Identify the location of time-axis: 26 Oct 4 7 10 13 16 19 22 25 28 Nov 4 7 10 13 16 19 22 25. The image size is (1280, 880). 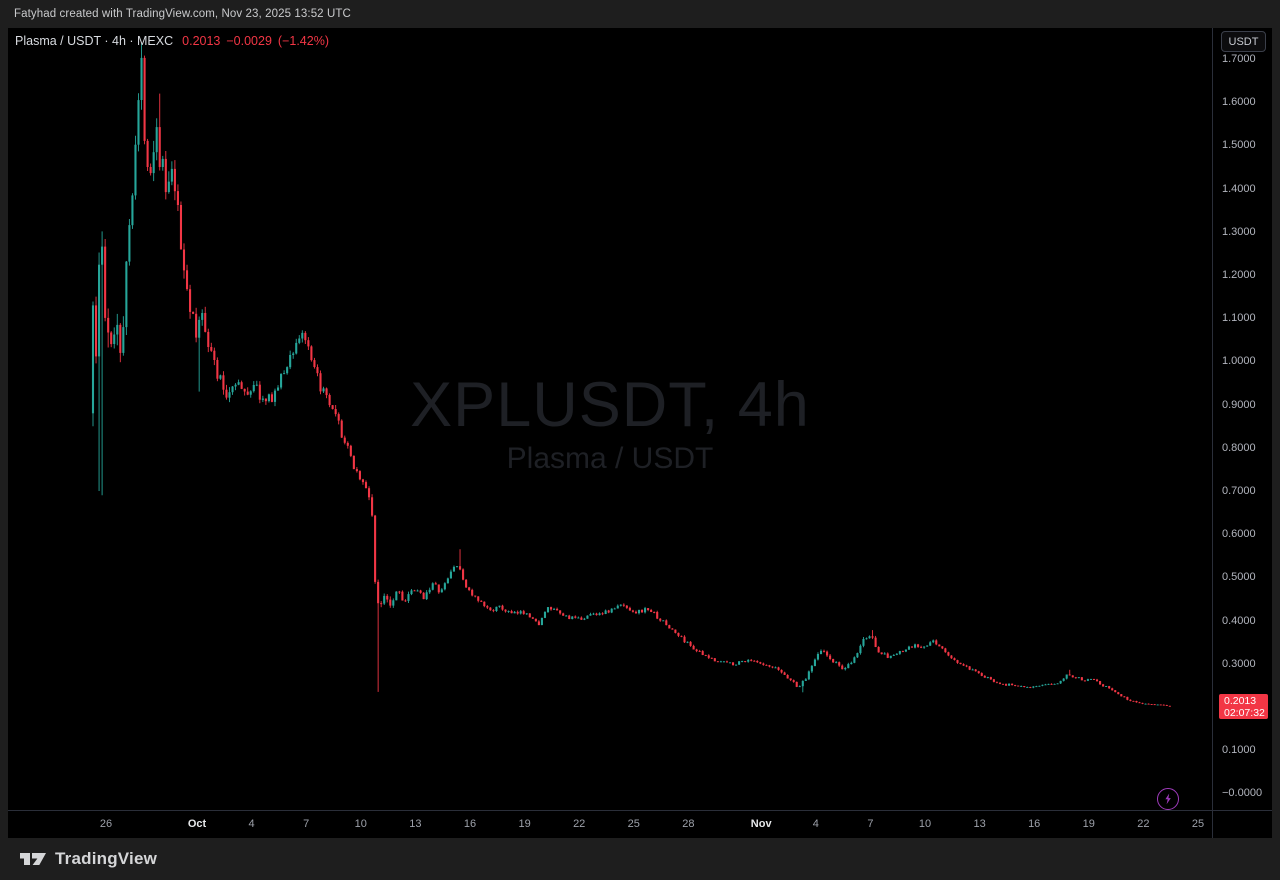
(640, 824).